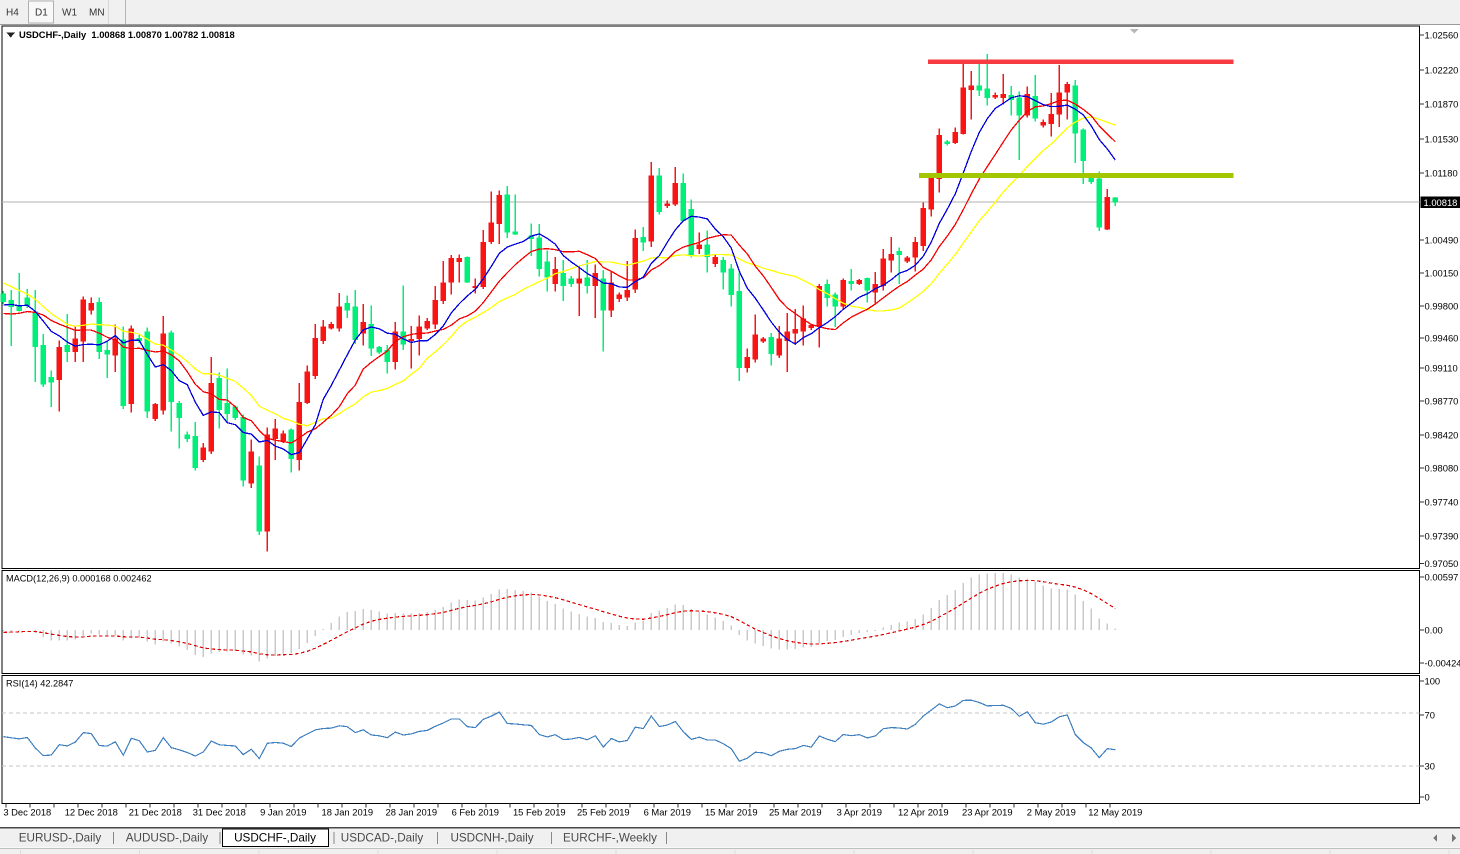 This screenshot has width=1460, height=854. I want to click on svg-text: 0.00, so click(1434, 630).